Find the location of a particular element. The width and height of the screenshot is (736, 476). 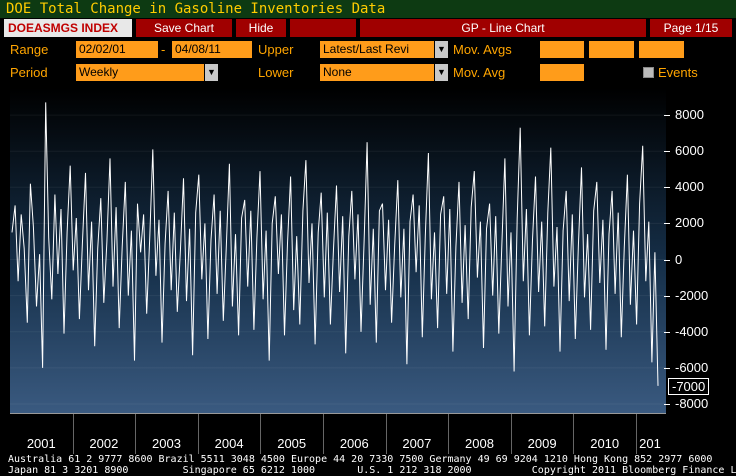

lower-select: None is located at coordinates (377, 72).